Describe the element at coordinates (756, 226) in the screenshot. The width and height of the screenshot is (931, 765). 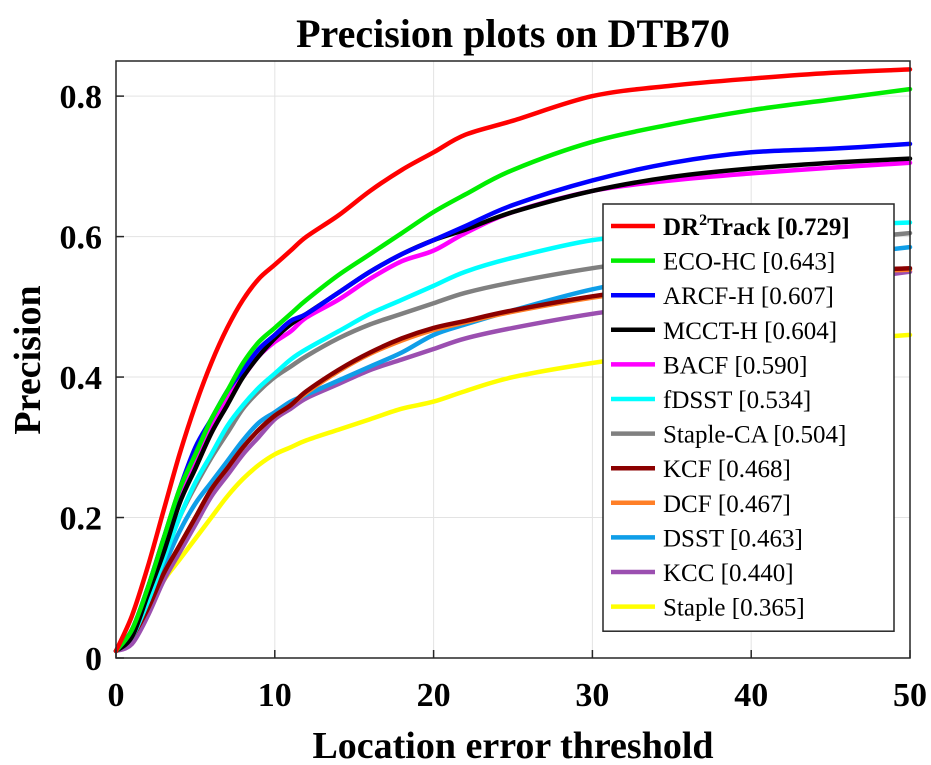
I see `legend-label: DR2Track [0.729]` at that location.